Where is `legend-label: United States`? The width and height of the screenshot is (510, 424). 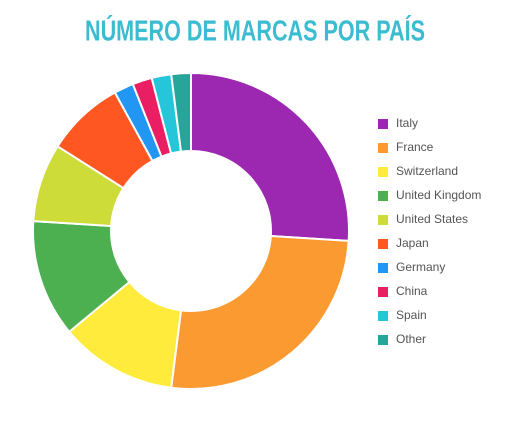 legend-label: United States is located at coordinates (432, 219).